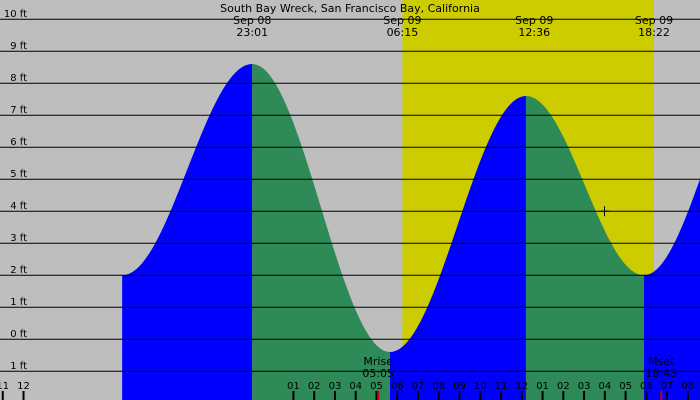  Describe the element at coordinates (661, 361) in the screenshot. I see `moon-event-label: Mset` at that location.